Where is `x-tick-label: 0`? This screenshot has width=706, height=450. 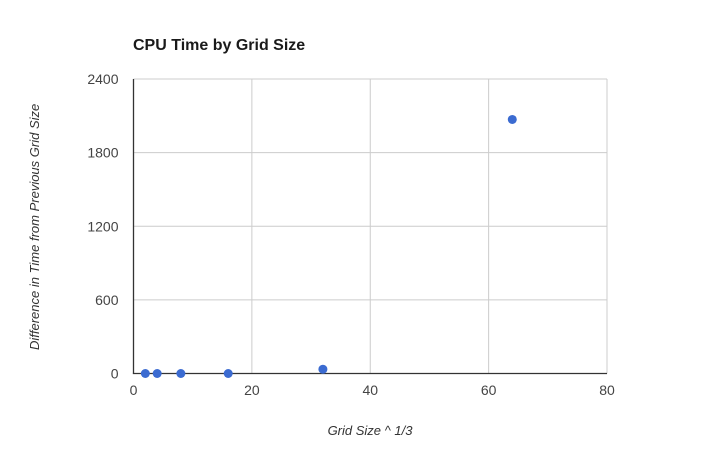 x-tick-label: 0 is located at coordinates (134, 390).